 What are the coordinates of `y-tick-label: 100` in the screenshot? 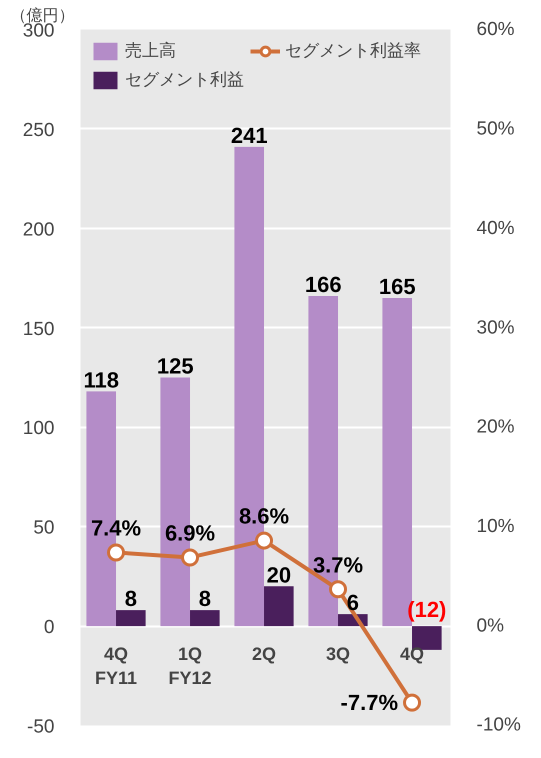 It's located at (38, 429).